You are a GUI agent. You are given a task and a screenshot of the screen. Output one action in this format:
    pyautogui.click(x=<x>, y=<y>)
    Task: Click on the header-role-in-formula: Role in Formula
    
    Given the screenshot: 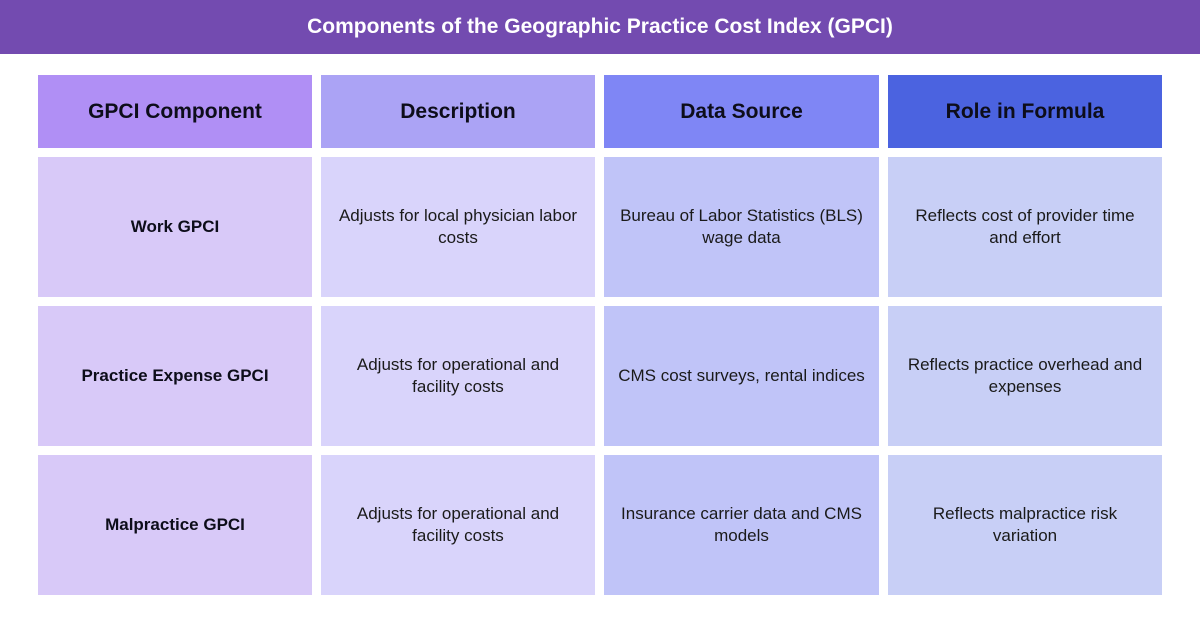 What is the action you would take?
    pyautogui.click(x=1025, y=111)
    